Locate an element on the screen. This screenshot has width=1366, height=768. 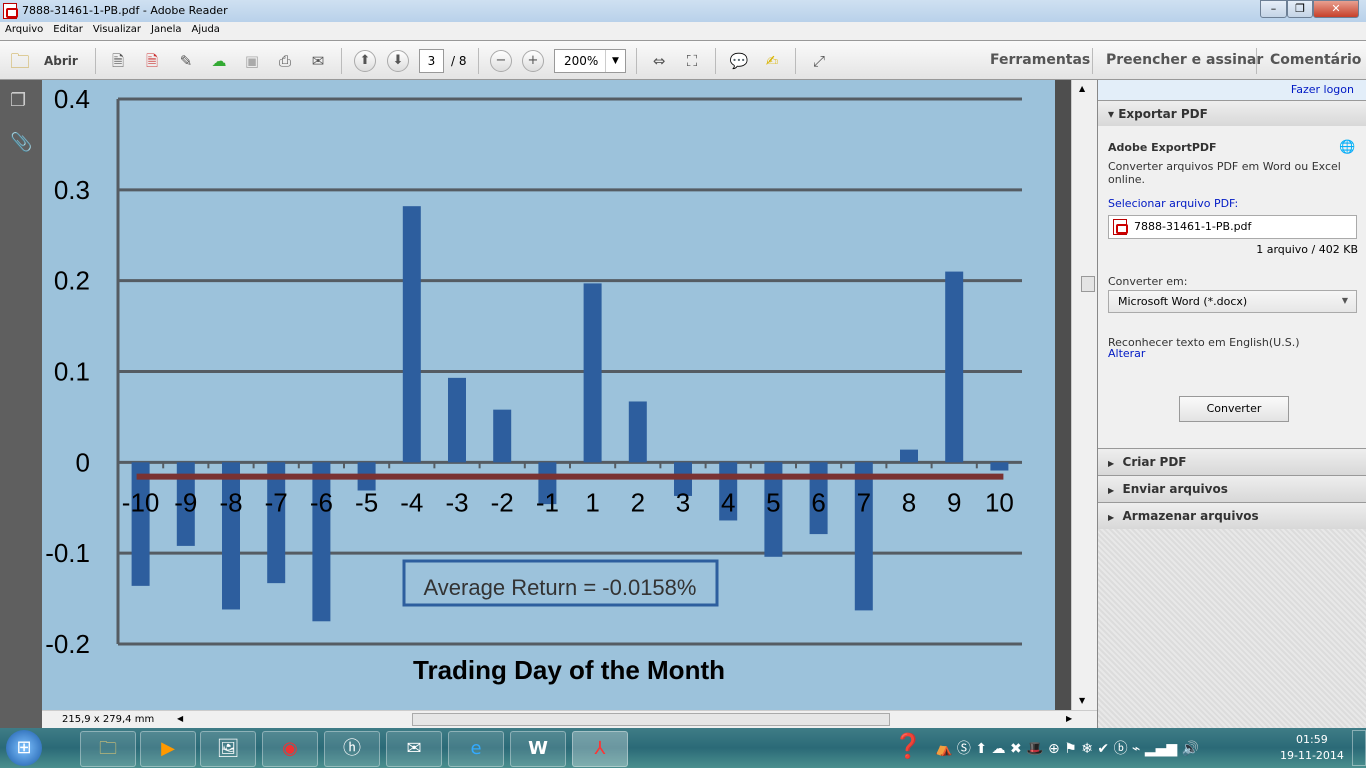
full-screen-icon: ⤢ is located at coordinates (818, 61).